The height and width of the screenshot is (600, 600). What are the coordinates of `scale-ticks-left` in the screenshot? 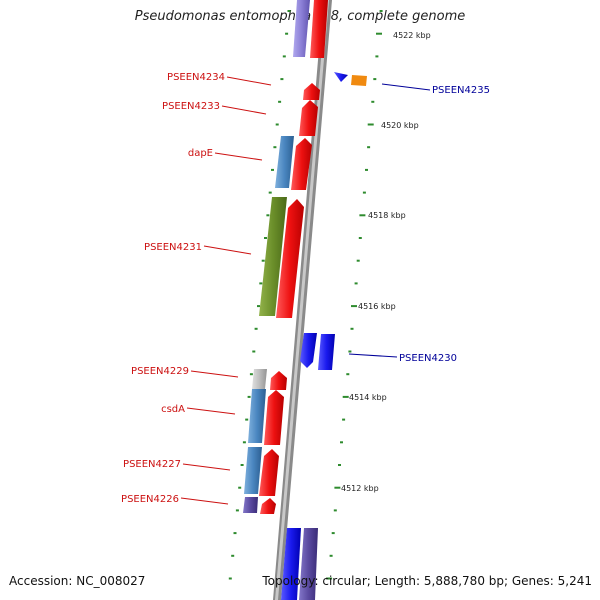 It's located at (259, 295).